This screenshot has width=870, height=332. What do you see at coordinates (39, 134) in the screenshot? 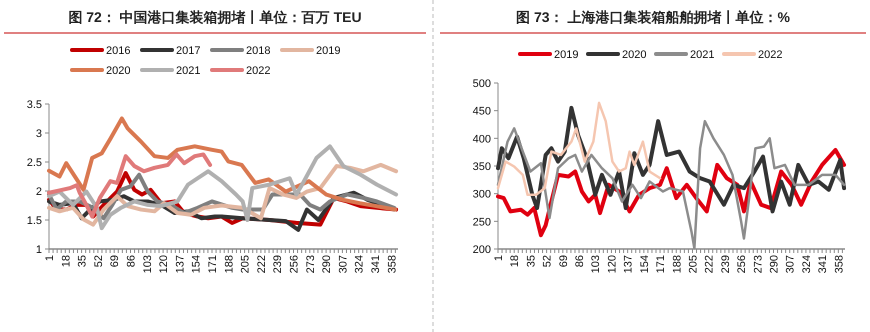
I see `y-tick-label: 3` at bounding box center [39, 134].